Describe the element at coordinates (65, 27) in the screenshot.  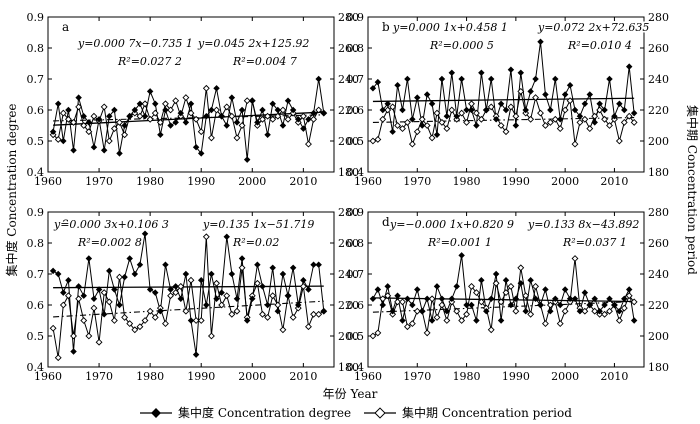
I see `panel-label: a` at that location.